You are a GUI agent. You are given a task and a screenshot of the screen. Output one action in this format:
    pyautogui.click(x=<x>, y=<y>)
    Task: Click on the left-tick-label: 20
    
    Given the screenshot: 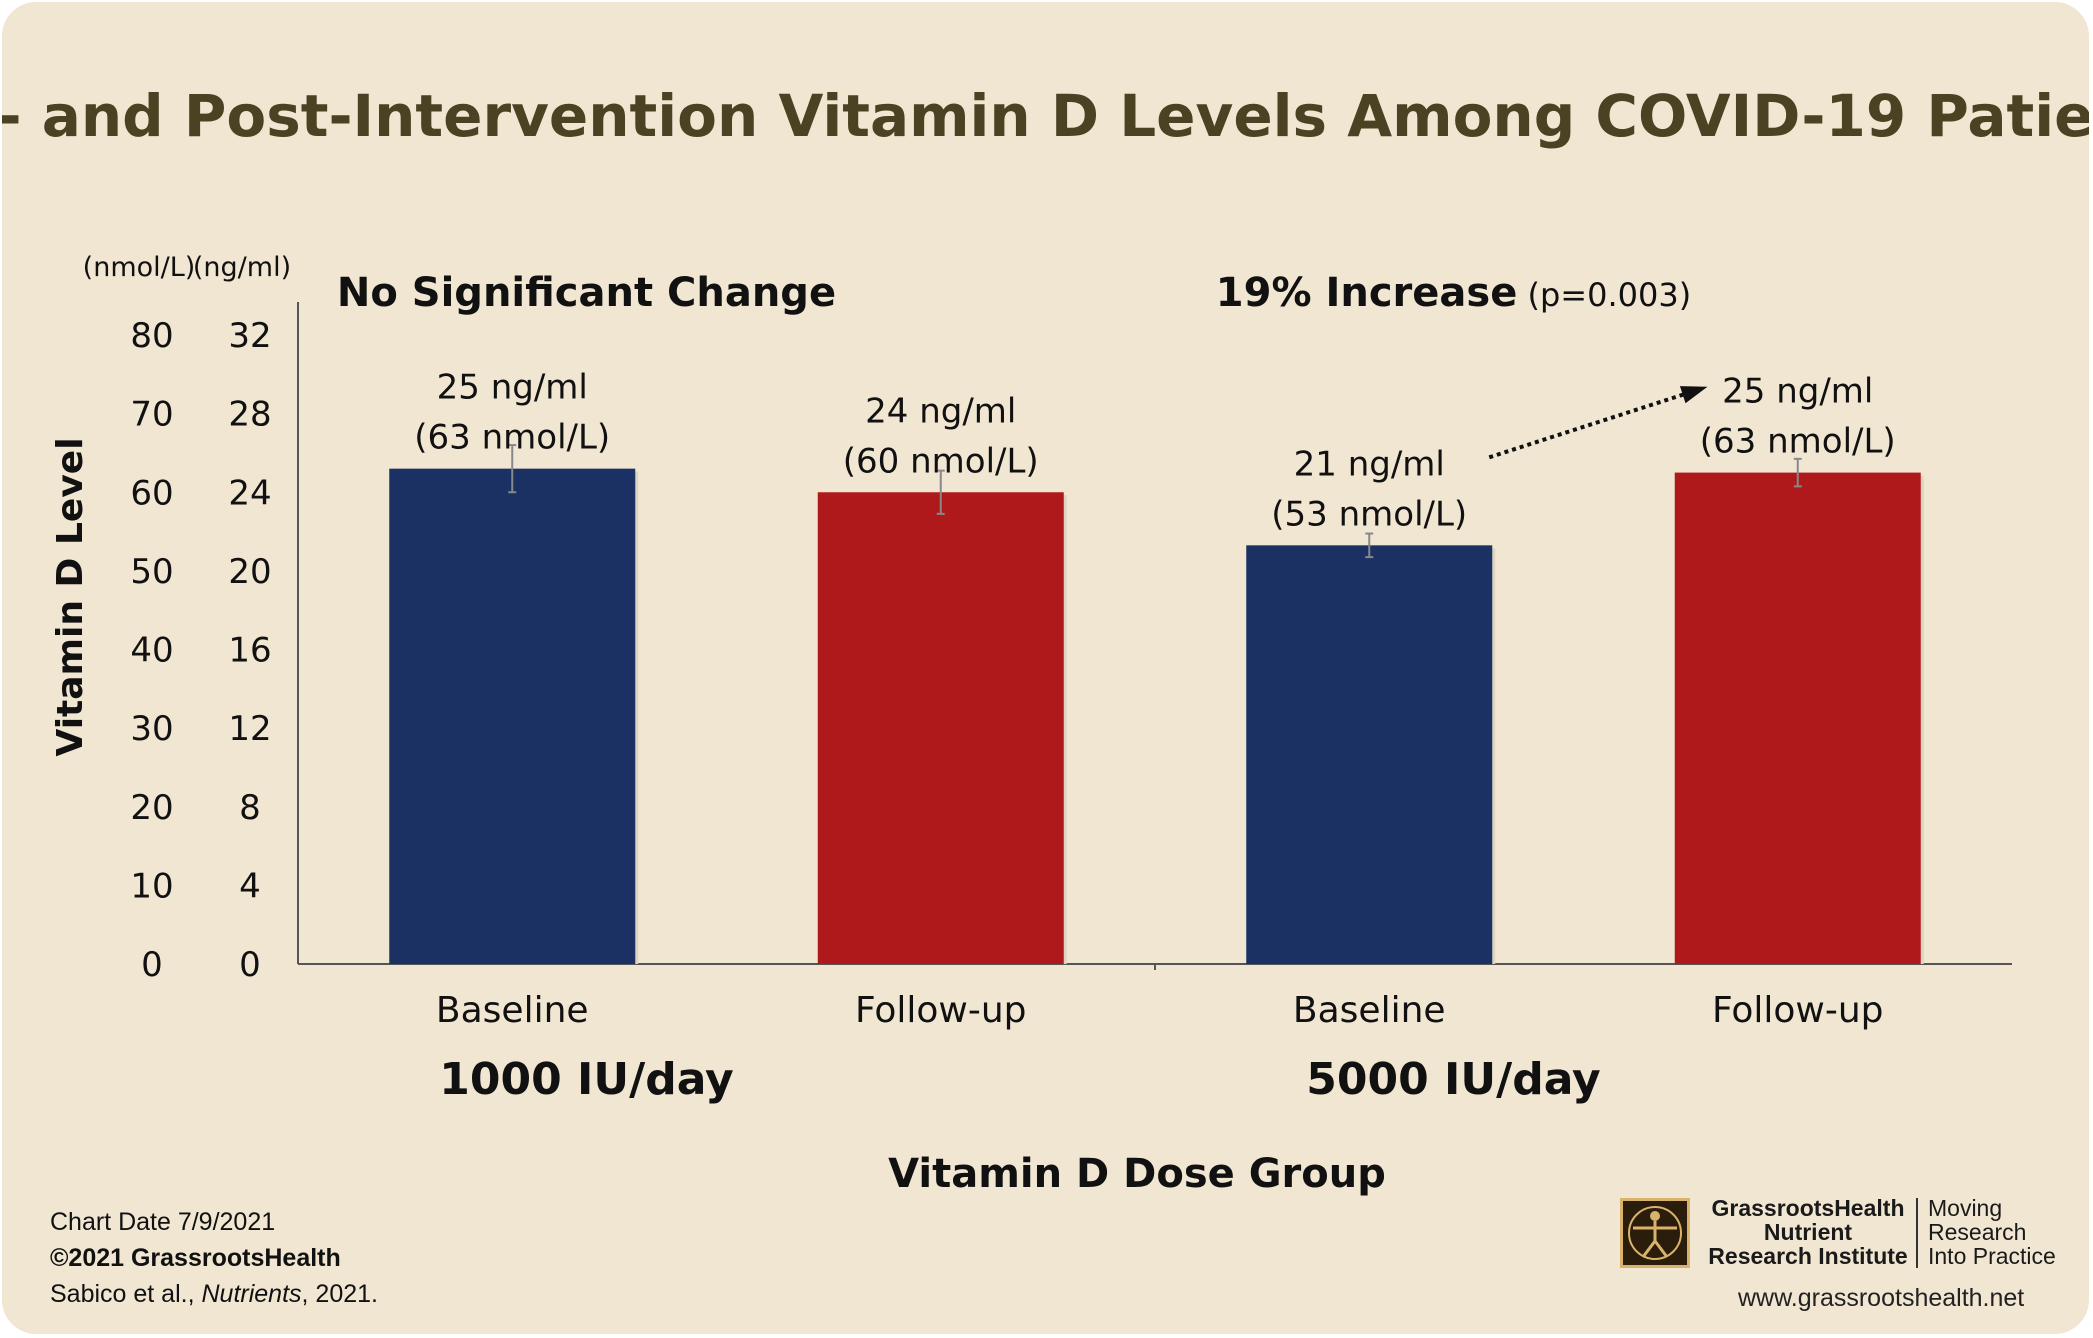 What is the action you would take?
    pyautogui.click(x=151, y=808)
    